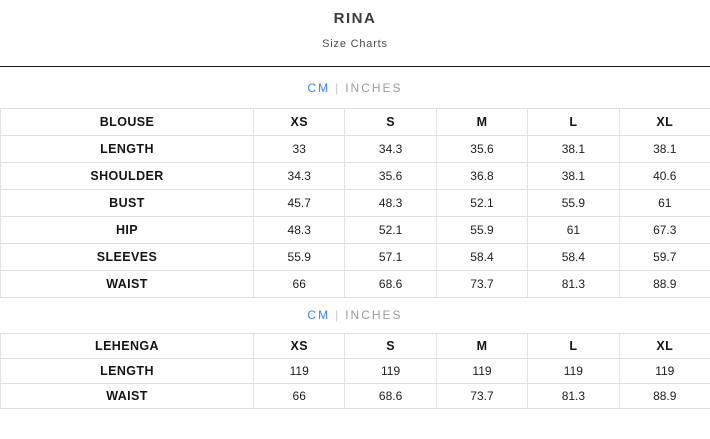  What do you see at coordinates (390, 257) in the screenshot?
I see `measurement-value: 57.1` at bounding box center [390, 257].